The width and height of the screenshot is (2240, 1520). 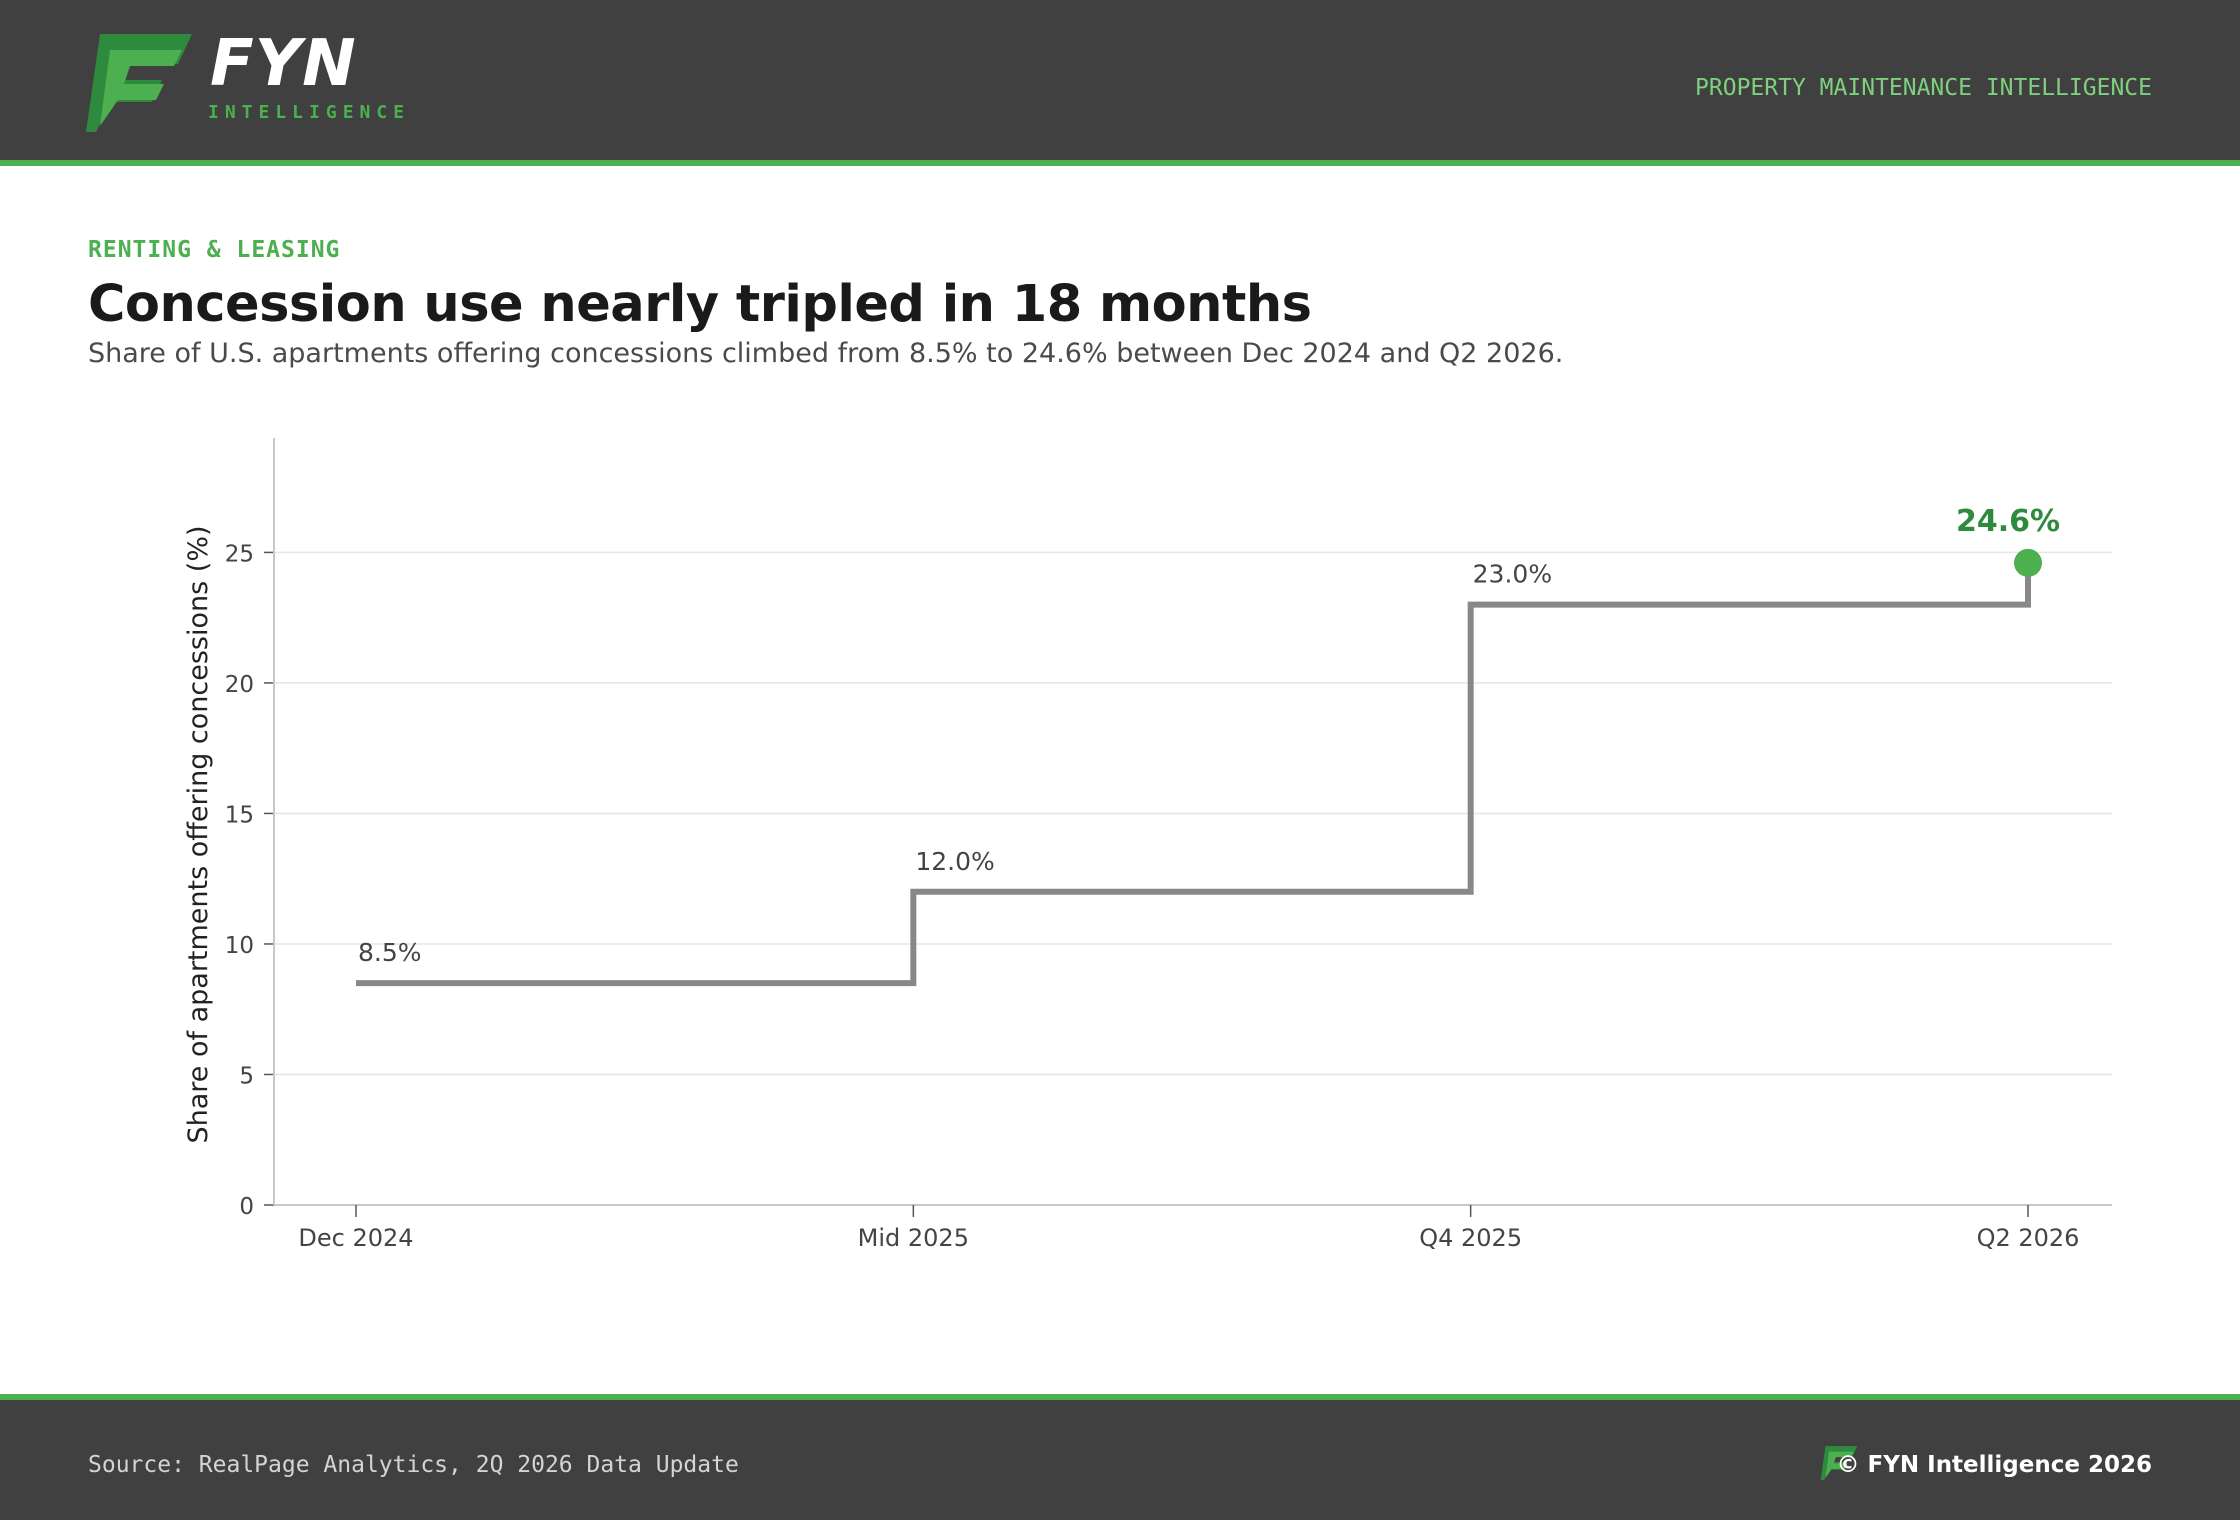 I want to click on x-tick-label: Mid 2025, so click(x=913, y=1238).